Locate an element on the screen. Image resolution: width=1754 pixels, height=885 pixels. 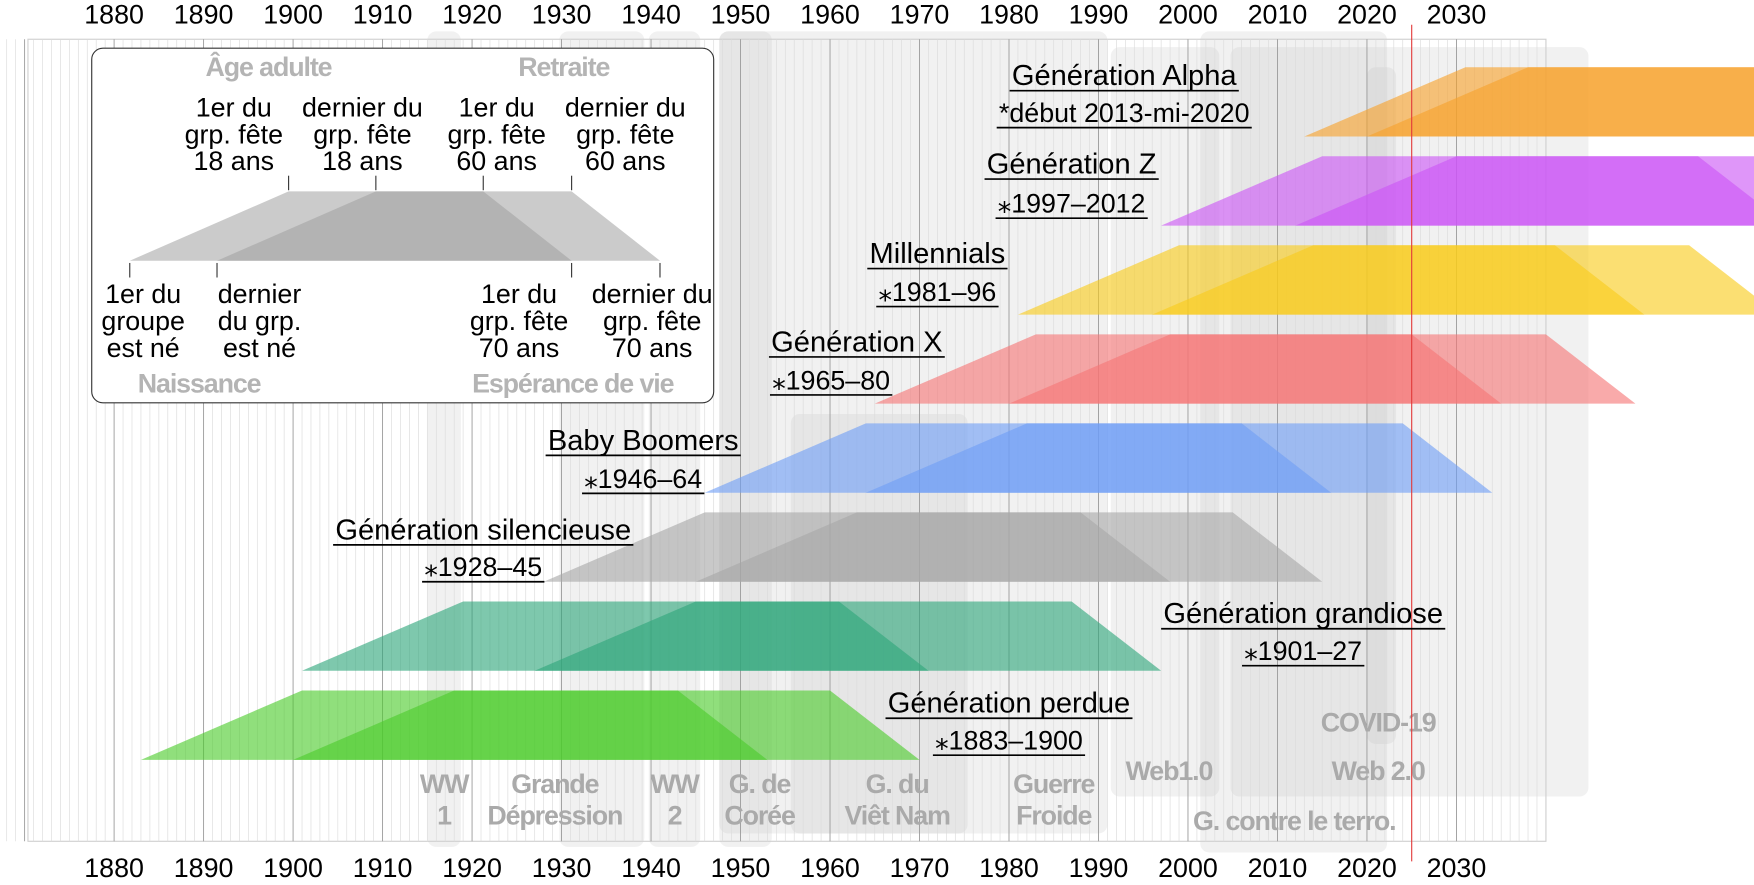
legend-last-born-band is located at coordinates (438, 226).